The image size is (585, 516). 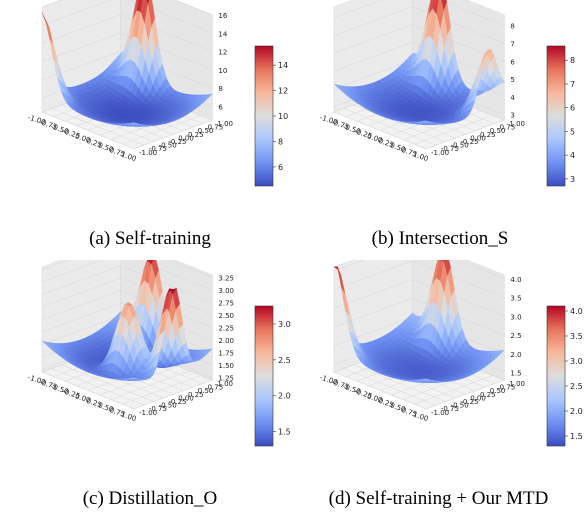 I want to click on z-tick-label: 1.75, so click(x=226, y=354).